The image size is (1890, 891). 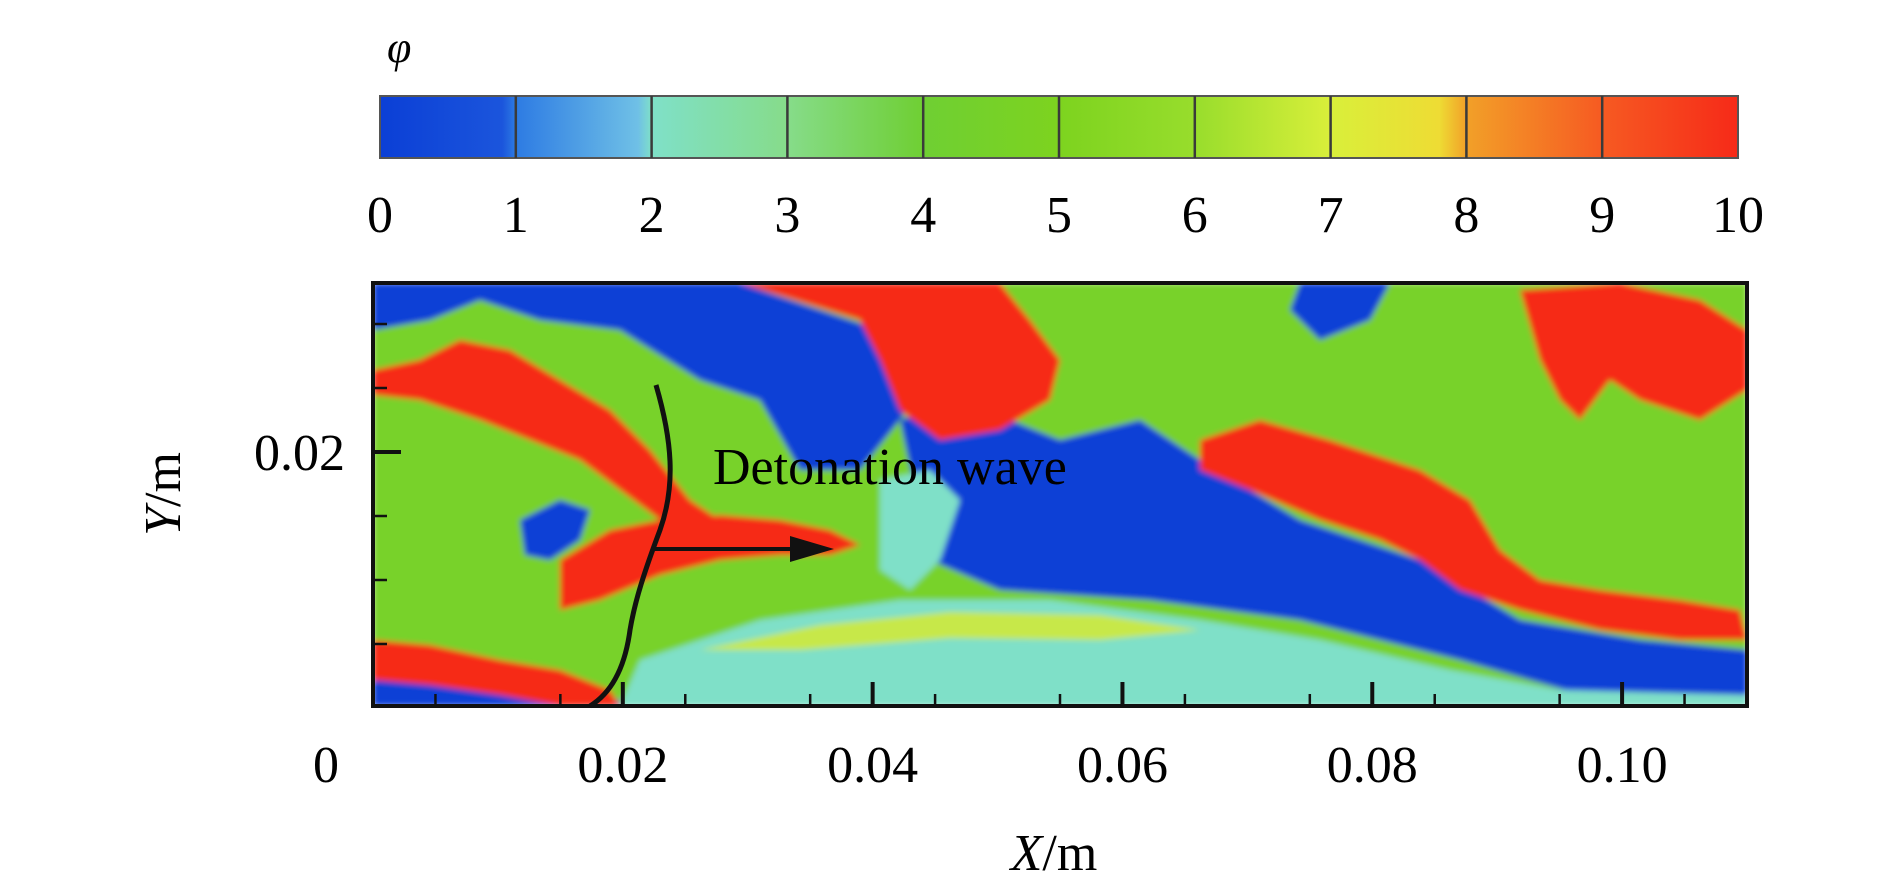 I want to click on field-region-blue-upper, so click(x=656, y=376).